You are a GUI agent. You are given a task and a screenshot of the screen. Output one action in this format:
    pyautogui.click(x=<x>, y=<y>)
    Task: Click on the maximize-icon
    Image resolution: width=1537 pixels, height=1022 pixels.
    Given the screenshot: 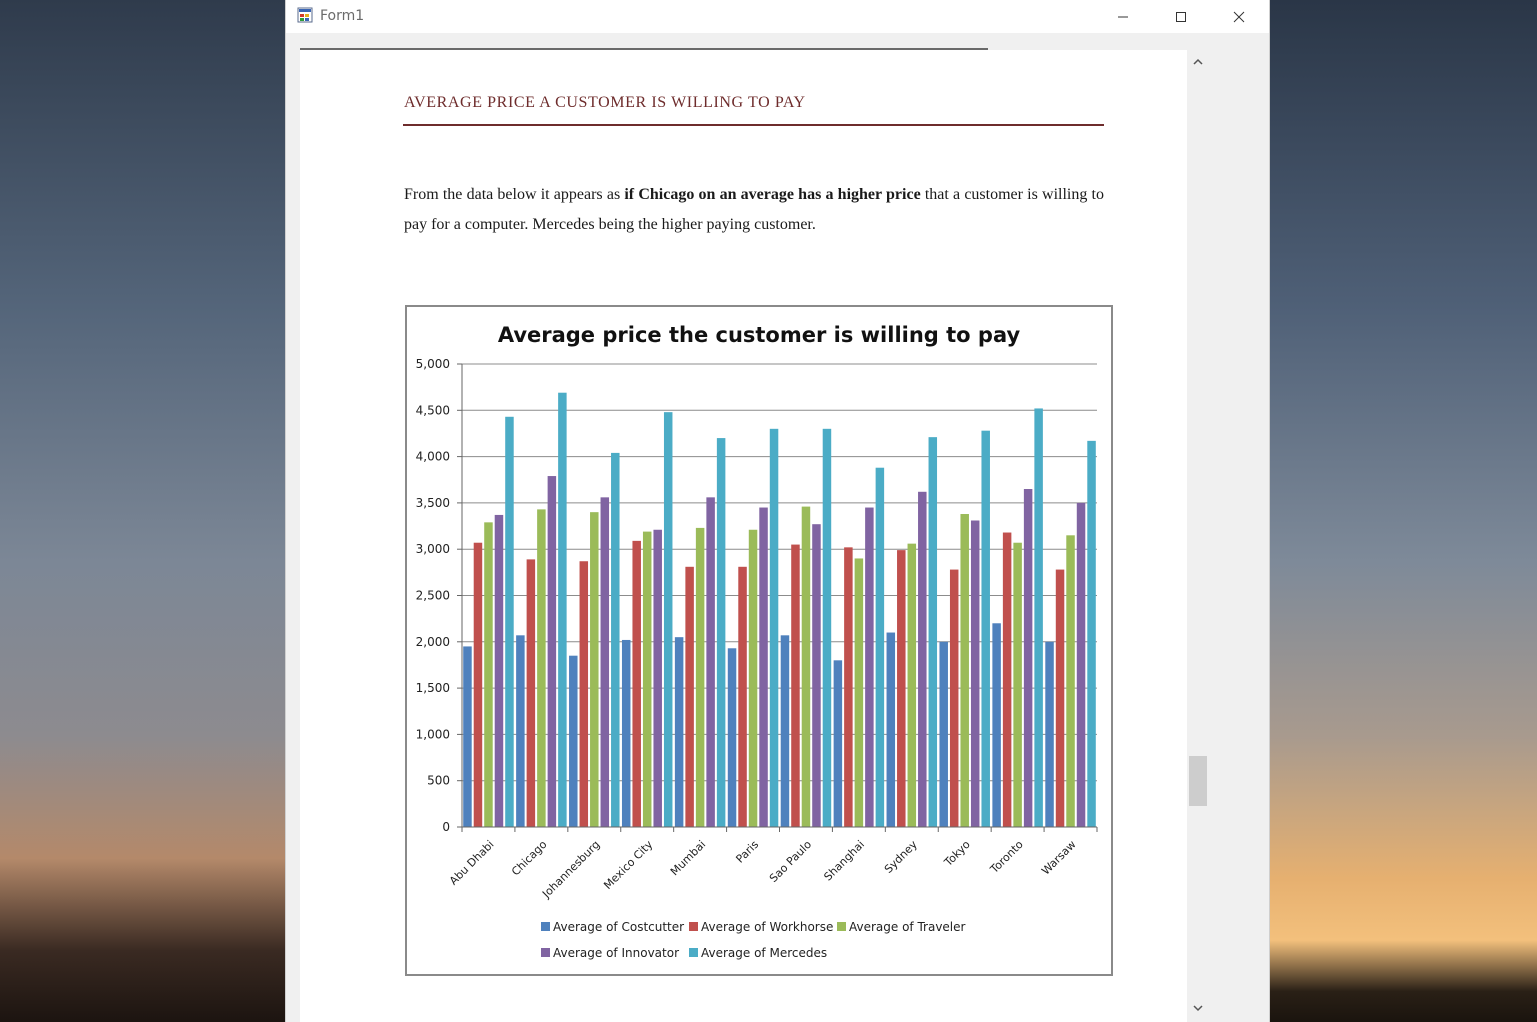 What is the action you would take?
    pyautogui.click(x=1181, y=16)
    